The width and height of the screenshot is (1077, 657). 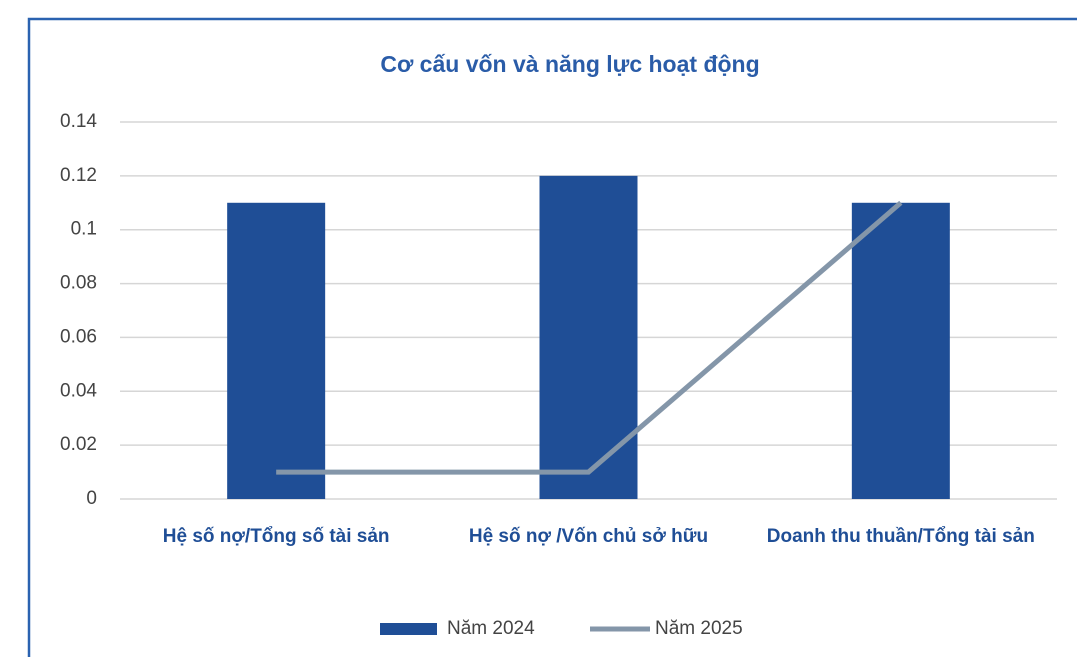 What do you see at coordinates (78, 444) in the screenshot?
I see `y-tick-label: 0.02` at bounding box center [78, 444].